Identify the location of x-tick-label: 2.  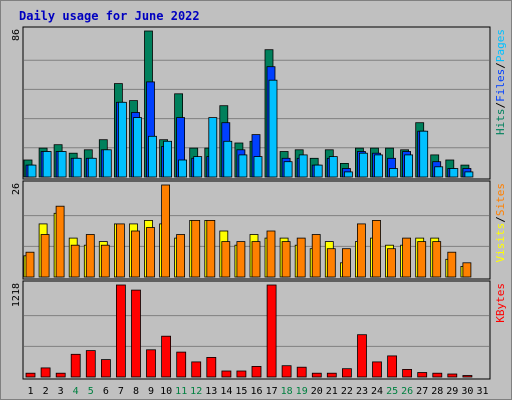
(46, 391).